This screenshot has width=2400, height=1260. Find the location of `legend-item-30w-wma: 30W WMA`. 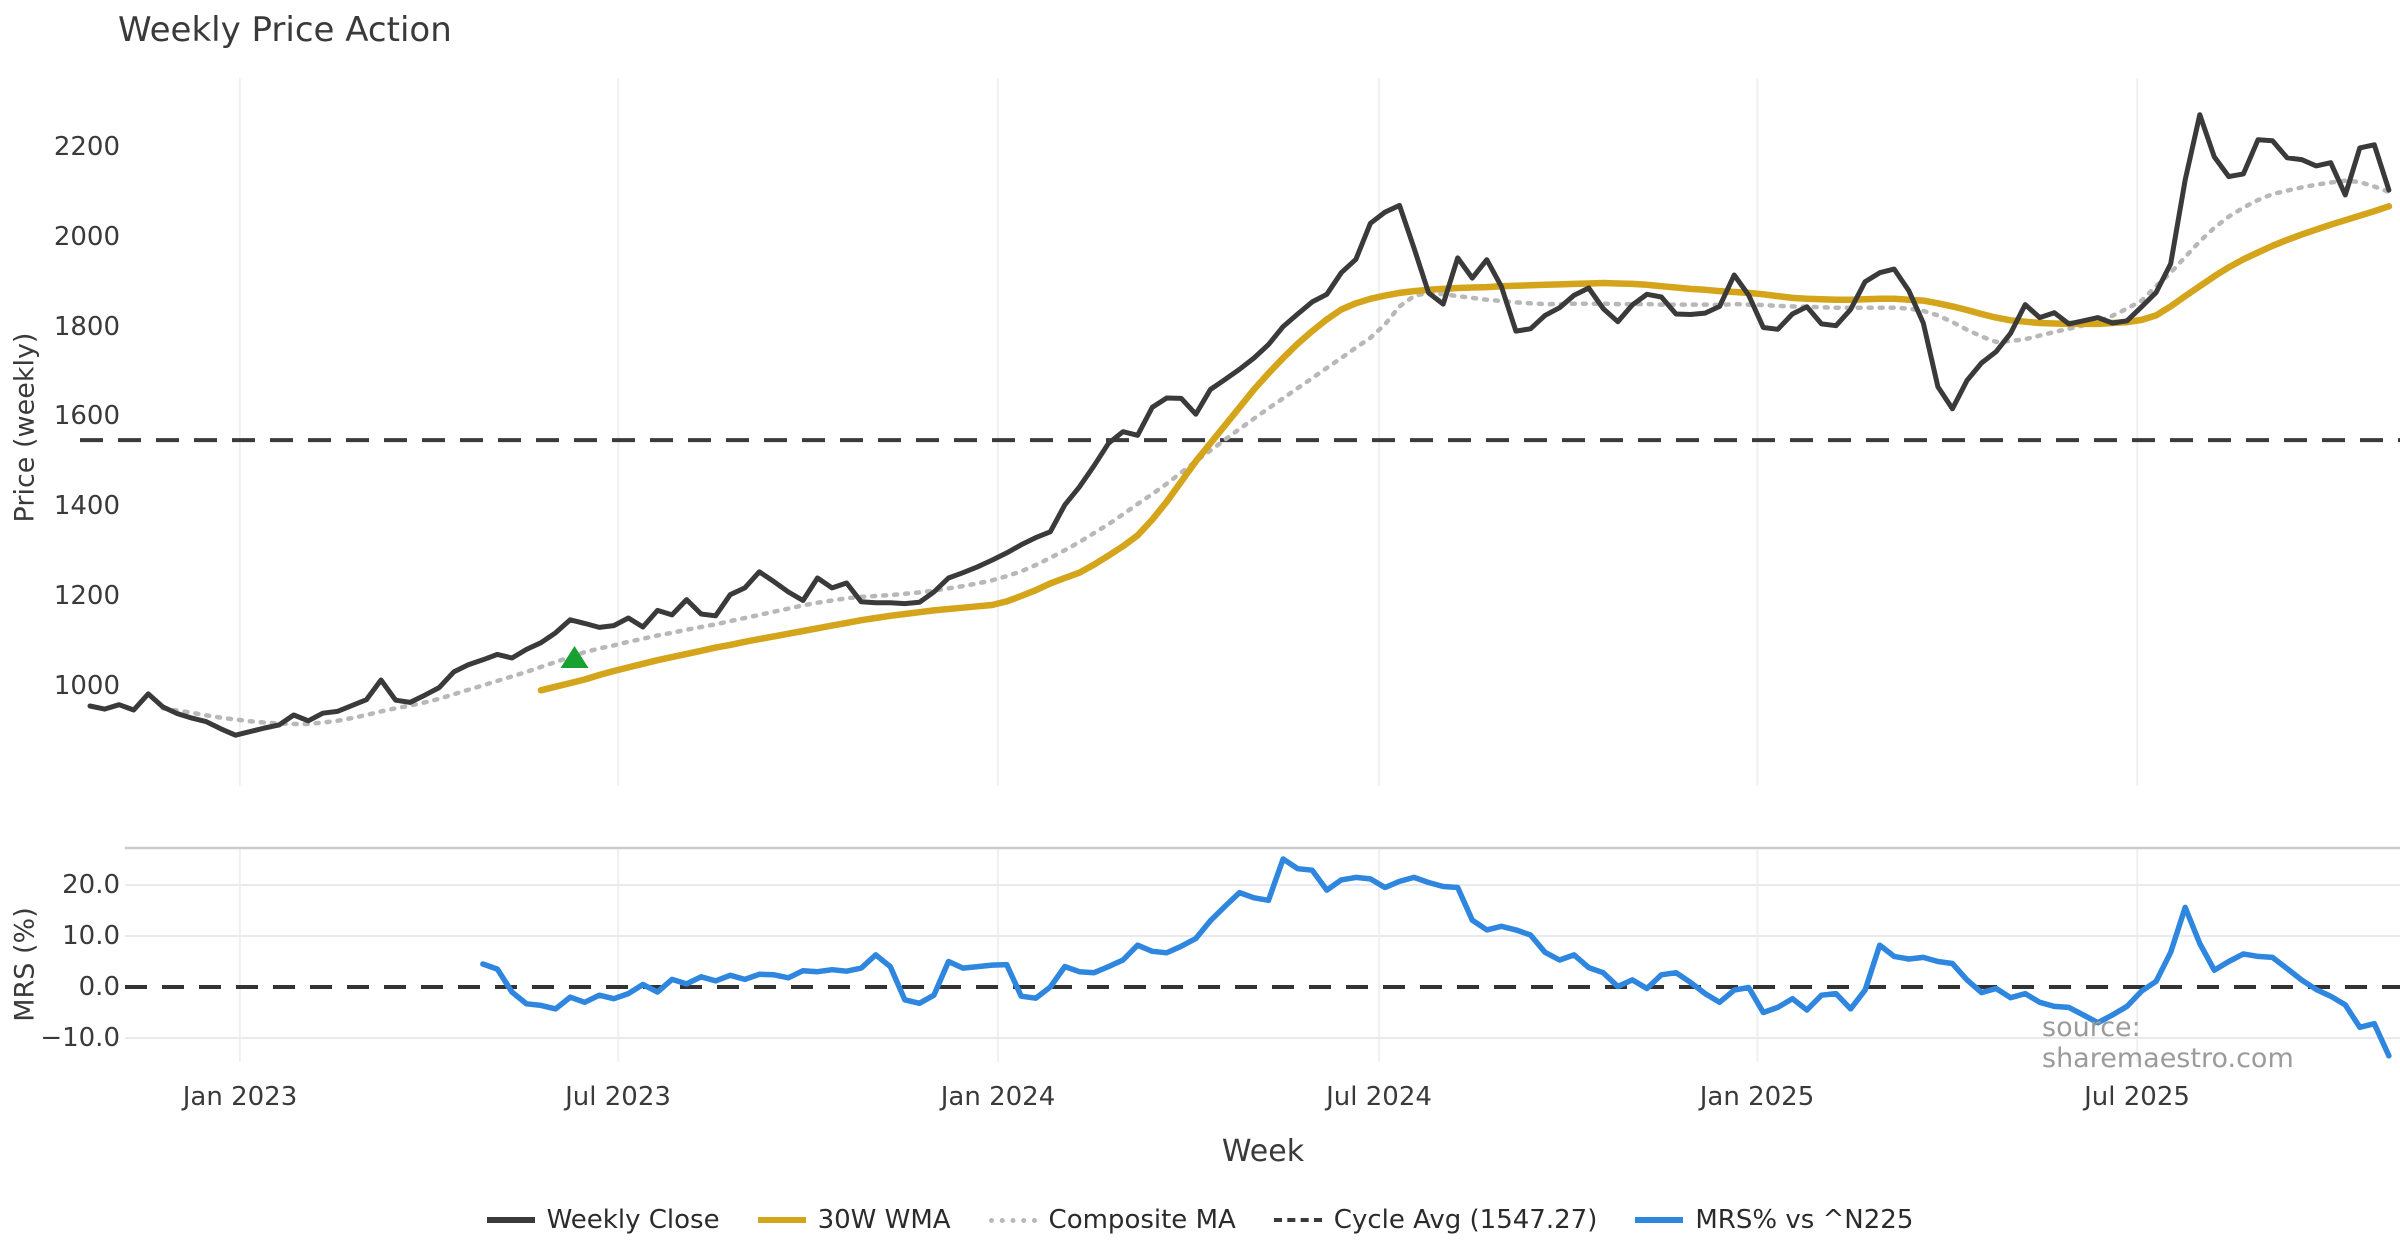

legend-item-30w-wma: 30W WMA is located at coordinates (854, 1220).